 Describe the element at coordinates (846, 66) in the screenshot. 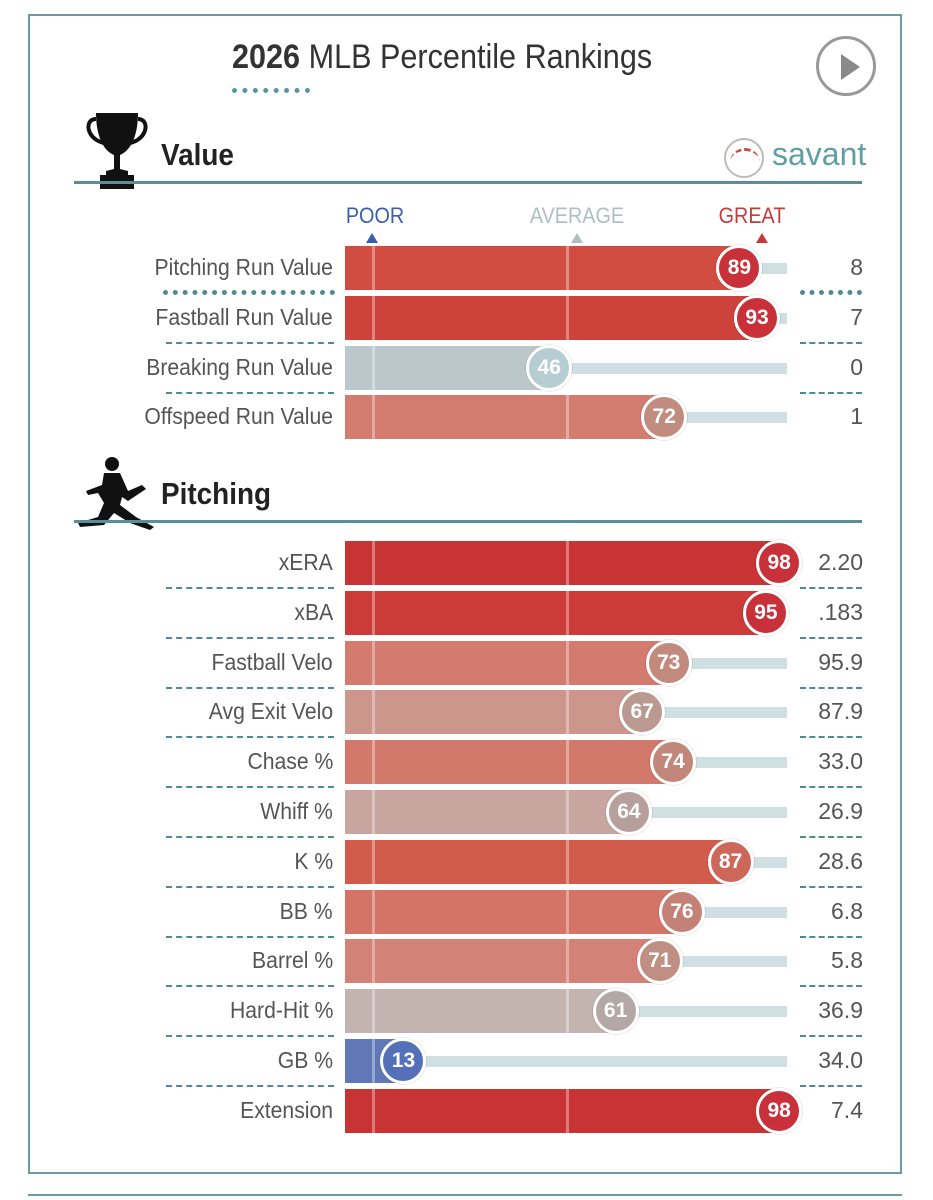

I see `play-button` at that location.